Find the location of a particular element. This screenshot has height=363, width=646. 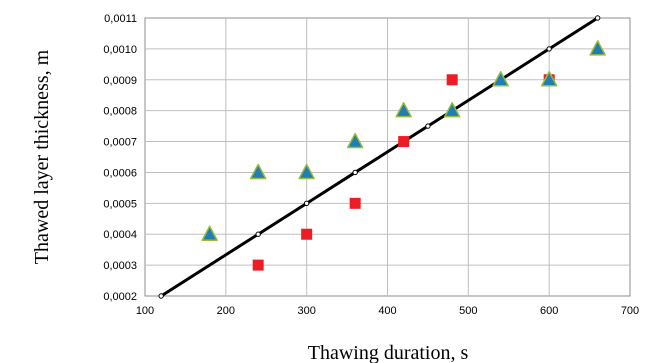

y-tick-label: 0,0002 is located at coordinates (120, 297).